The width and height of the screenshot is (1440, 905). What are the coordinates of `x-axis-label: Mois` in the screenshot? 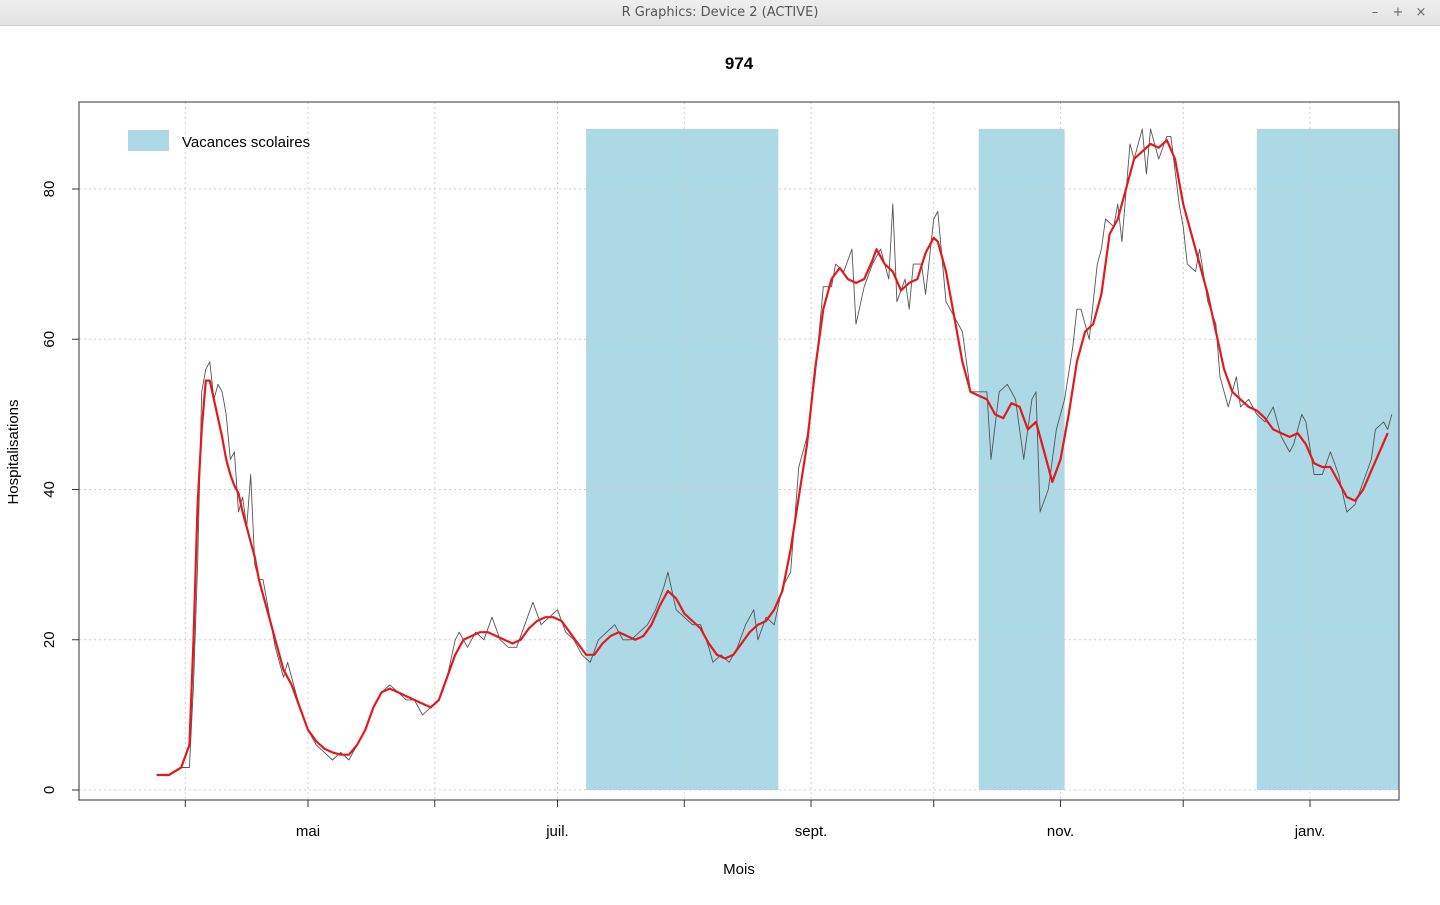 It's located at (739, 869).